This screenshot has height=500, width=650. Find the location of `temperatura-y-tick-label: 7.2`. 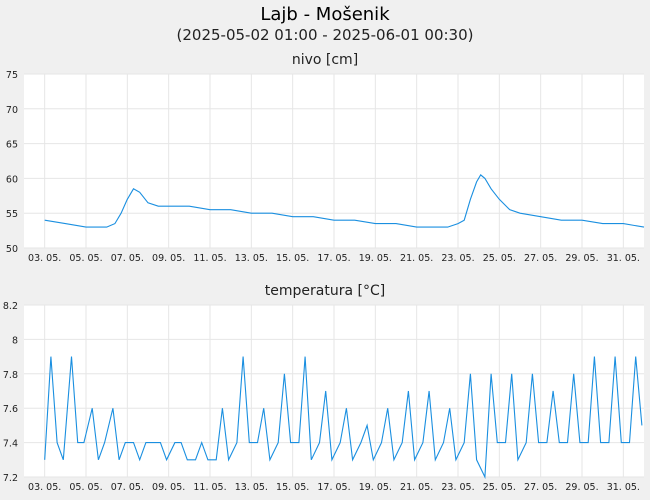

temperatura-y-tick-label: 7.2 is located at coordinates (10, 478).